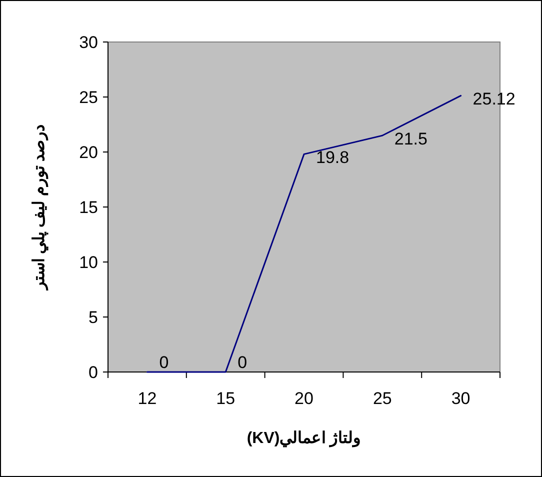 This screenshot has width=542, height=477. Describe the element at coordinates (93, 372) in the screenshot. I see `y-tick-label: 0` at that location.